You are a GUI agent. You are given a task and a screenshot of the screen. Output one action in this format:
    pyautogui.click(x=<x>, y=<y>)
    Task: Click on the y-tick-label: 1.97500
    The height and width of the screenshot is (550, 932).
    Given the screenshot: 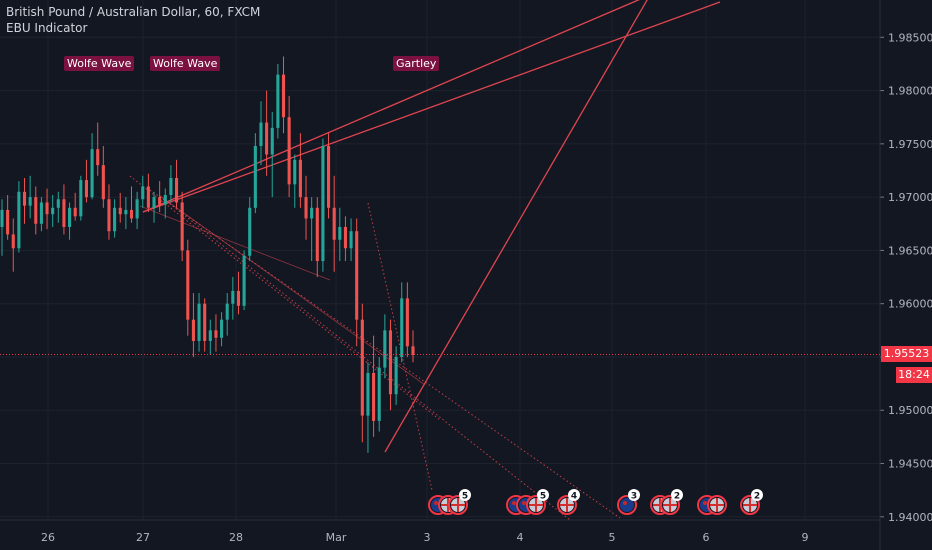 What is the action you would take?
    pyautogui.click(x=910, y=144)
    